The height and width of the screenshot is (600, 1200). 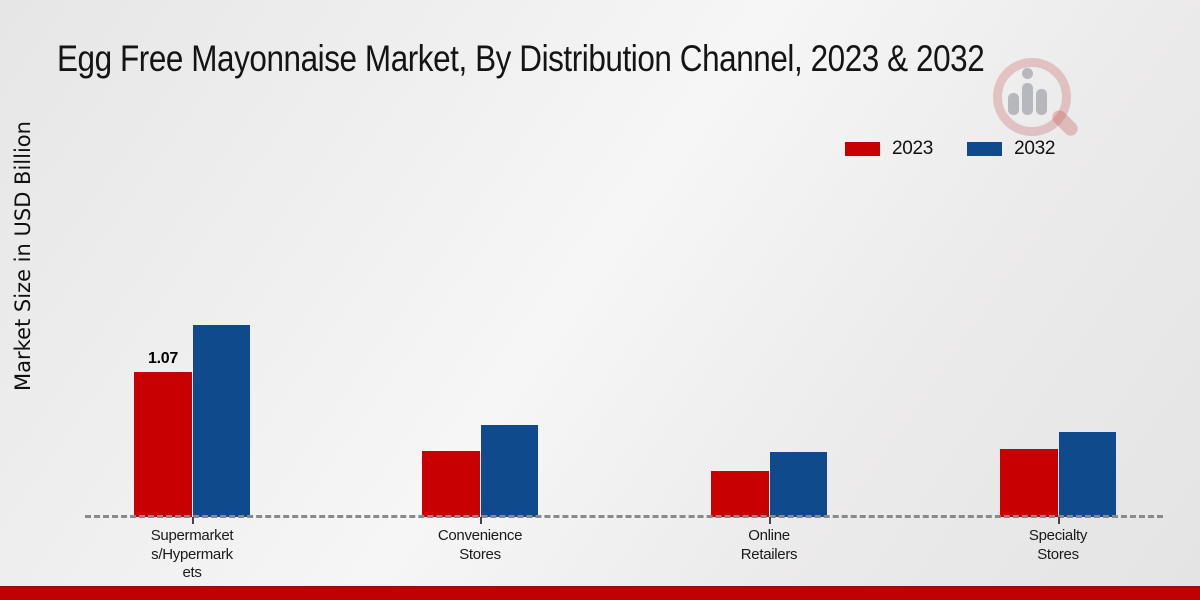 I want to click on magnifier-ring-icon, so click(x=1032, y=97).